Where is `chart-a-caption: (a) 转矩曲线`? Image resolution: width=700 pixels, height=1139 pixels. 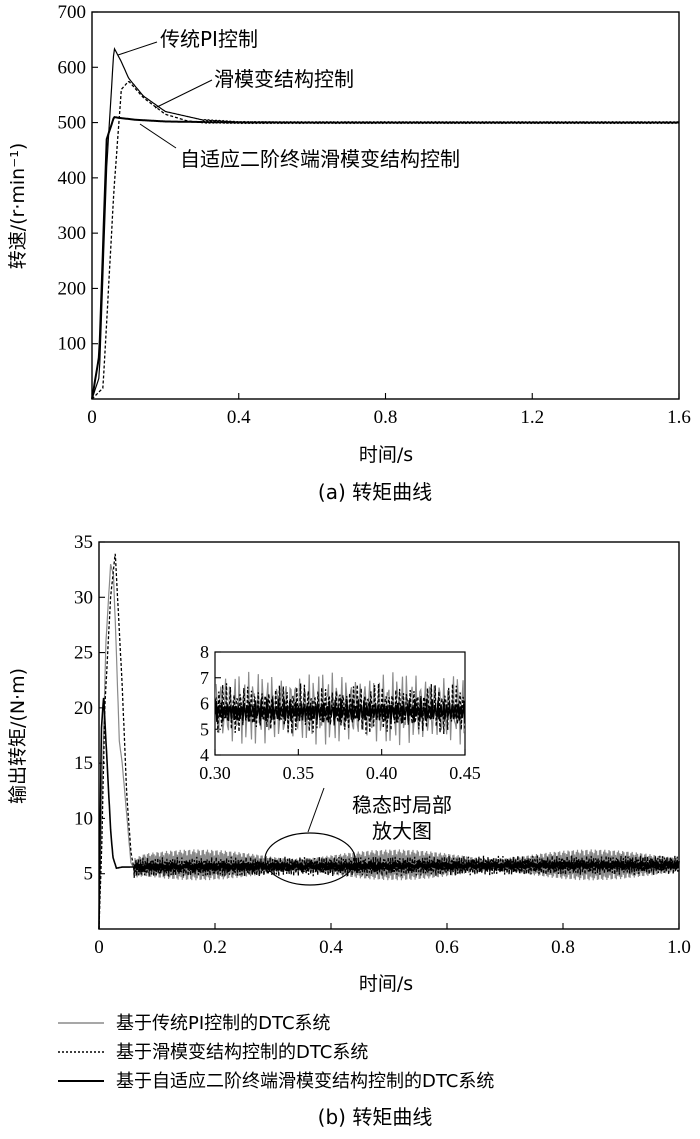 chart-a-caption: (a) 转矩曲线 is located at coordinates (375, 492).